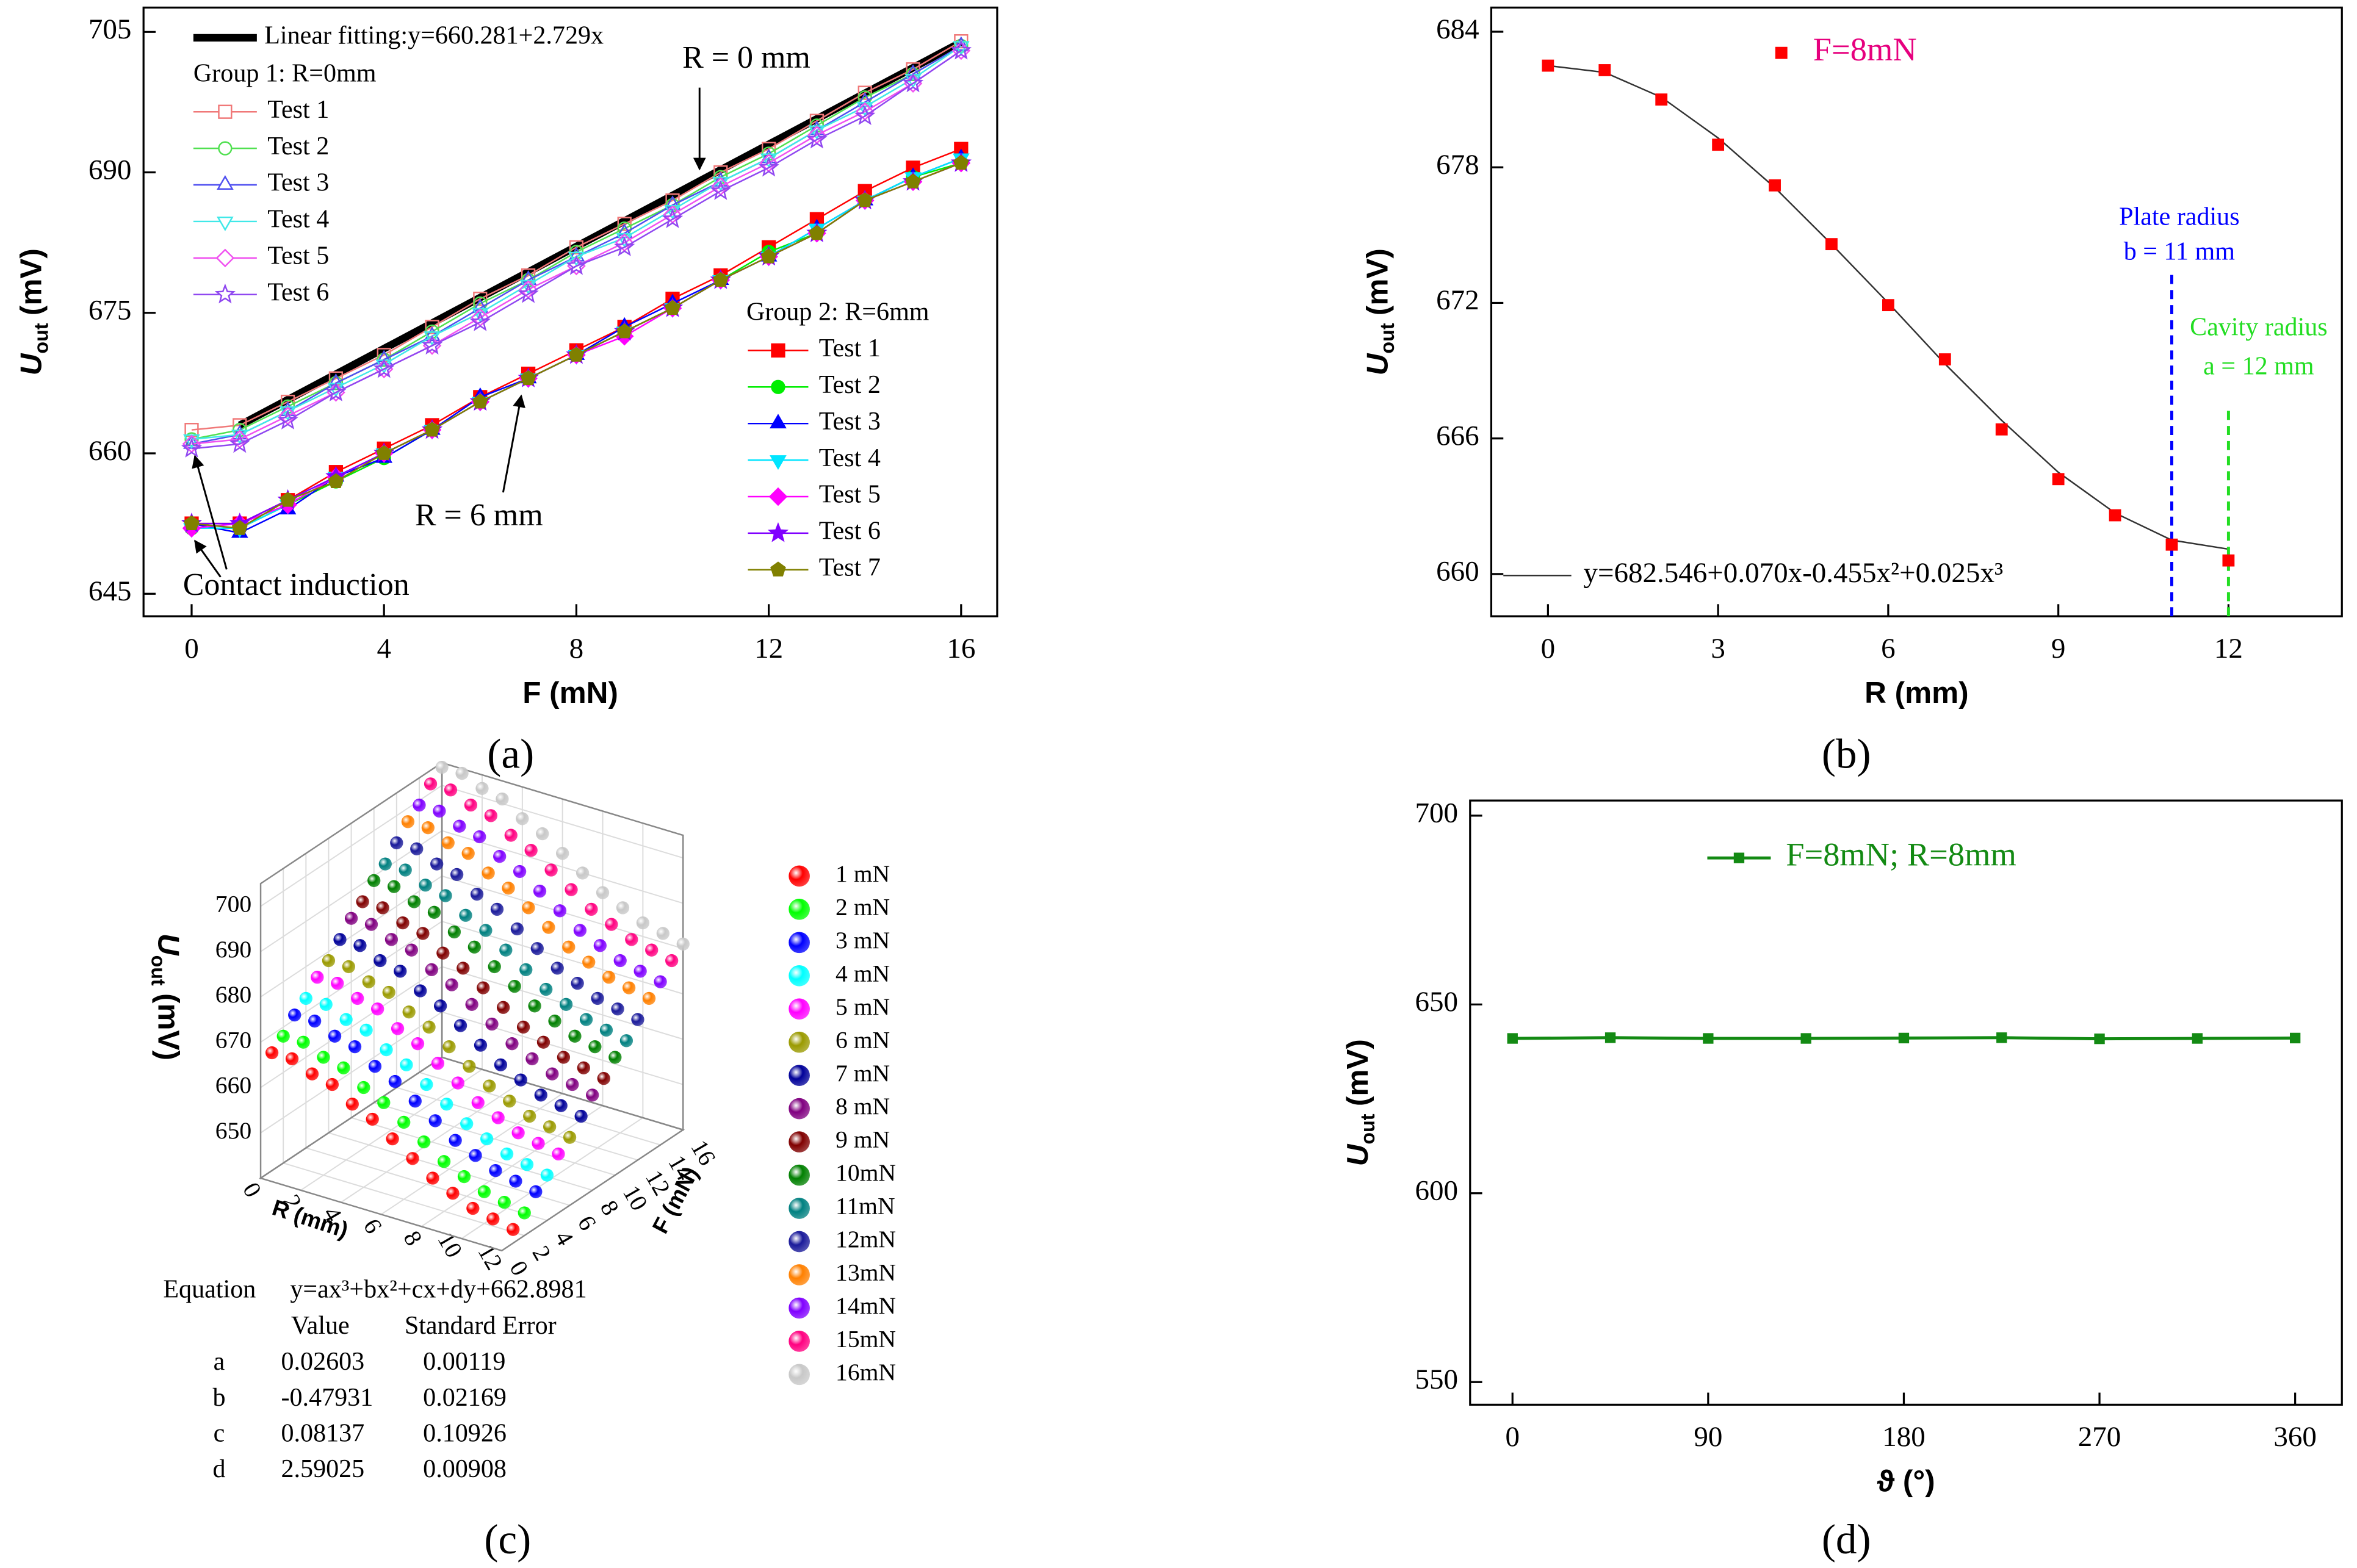 This screenshot has height=1568, width=2357. What do you see at coordinates (863, 1073) in the screenshot?
I see `legend-label: 7 mN` at bounding box center [863, 1073].